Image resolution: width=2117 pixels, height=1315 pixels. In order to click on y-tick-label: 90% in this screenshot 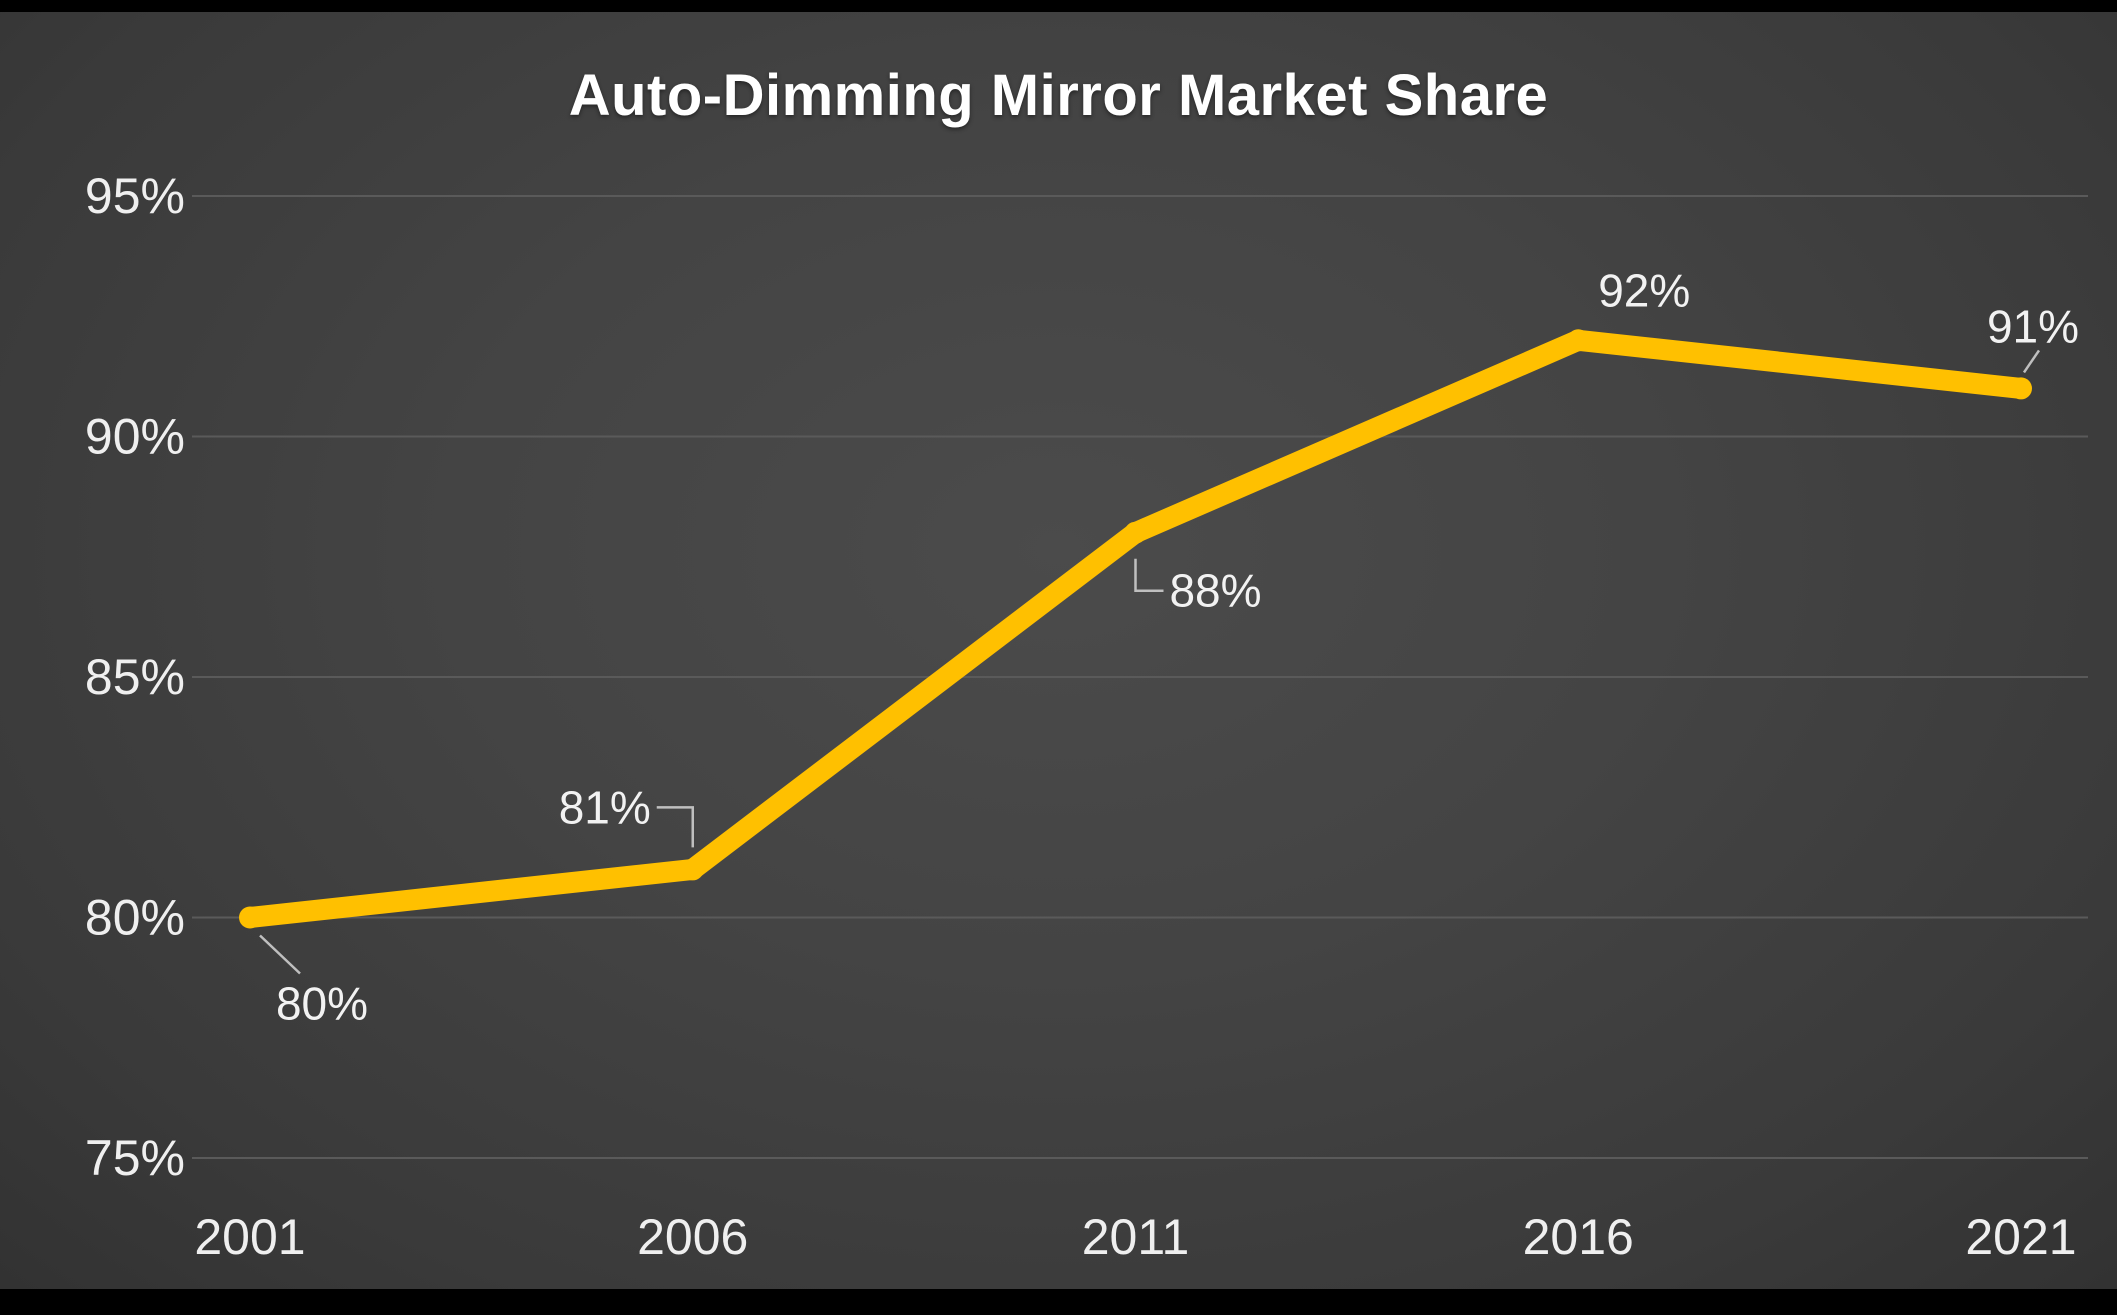, I will do `click(135, 437)`.